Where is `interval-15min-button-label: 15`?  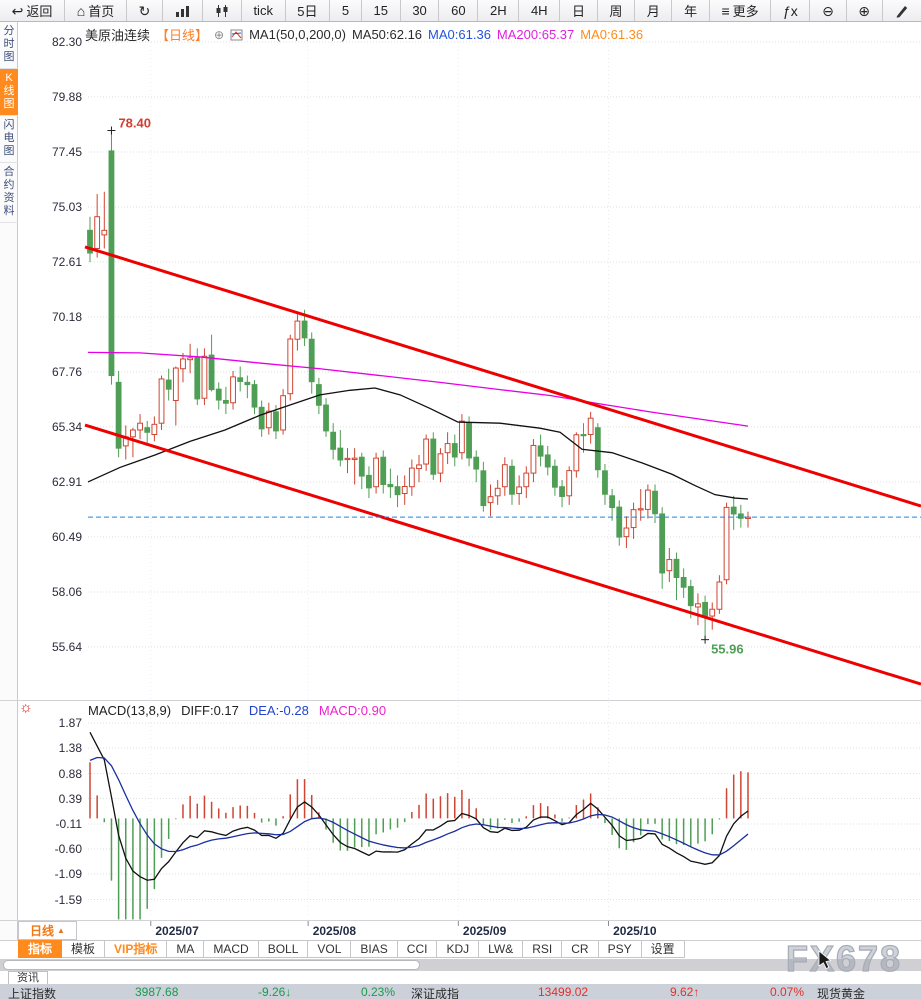 interval-15min-button-label: 15 is located at coordinates (380, 10).